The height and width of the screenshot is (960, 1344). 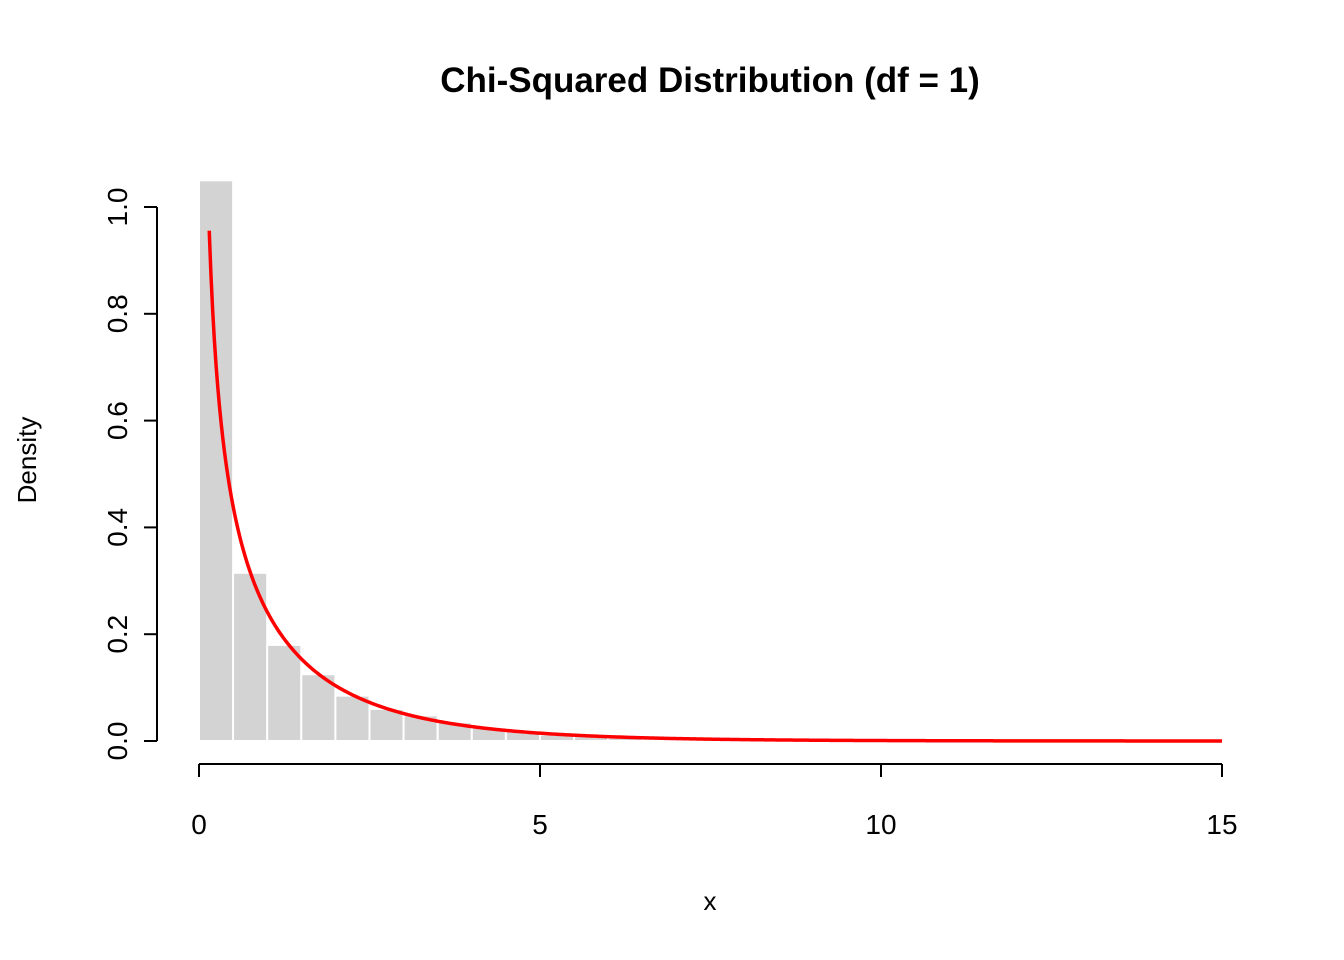 I want to click on x-tick-label: 10, so click(x=880, y=824).